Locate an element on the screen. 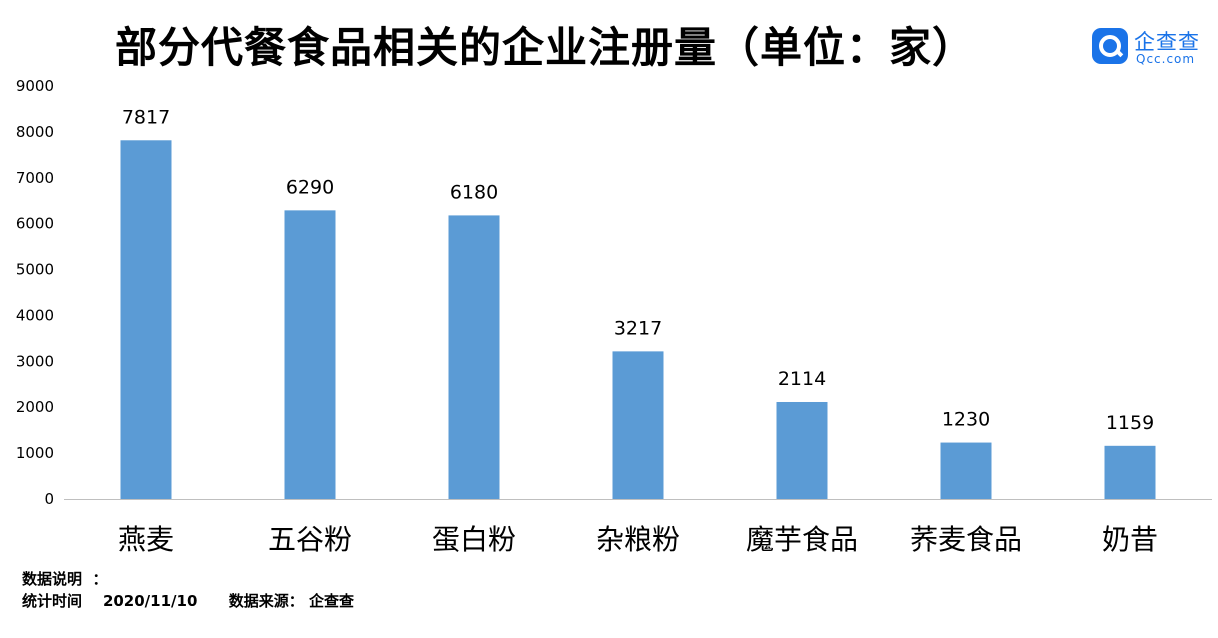  x-axis-labels: 燕麦 五谷粉 蛋白粉 杂粮粉 魔芋食品 荞麦食品 奶昔 is located at coordinates (638, 539).